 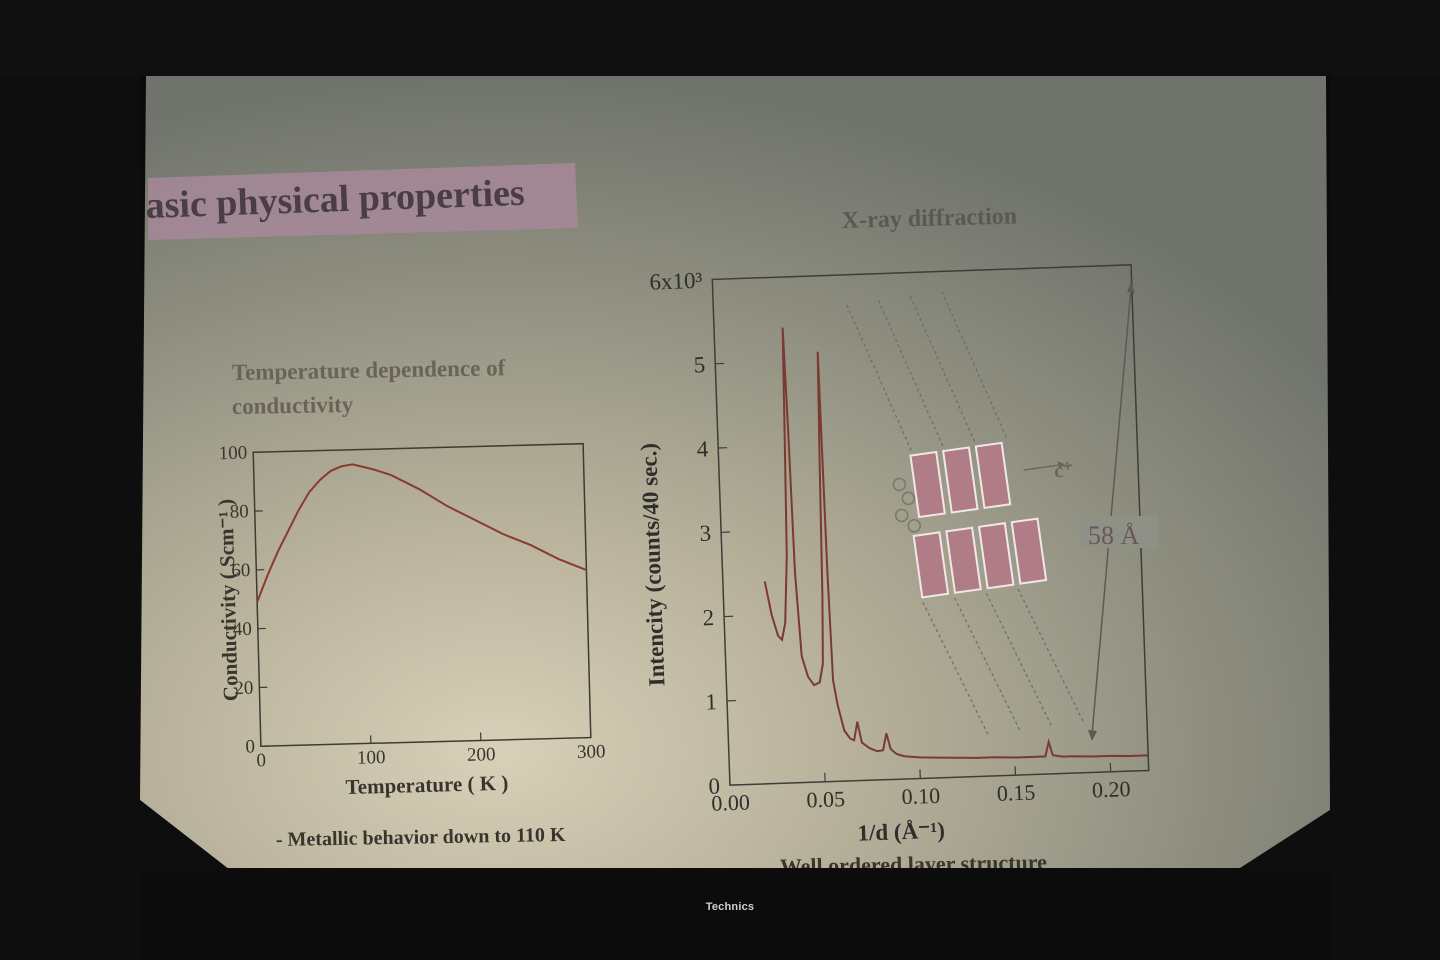 I want to click on conductivity-ylabel: Conductivity ( Scm⁻¹ ), so click(x=227, y=600).